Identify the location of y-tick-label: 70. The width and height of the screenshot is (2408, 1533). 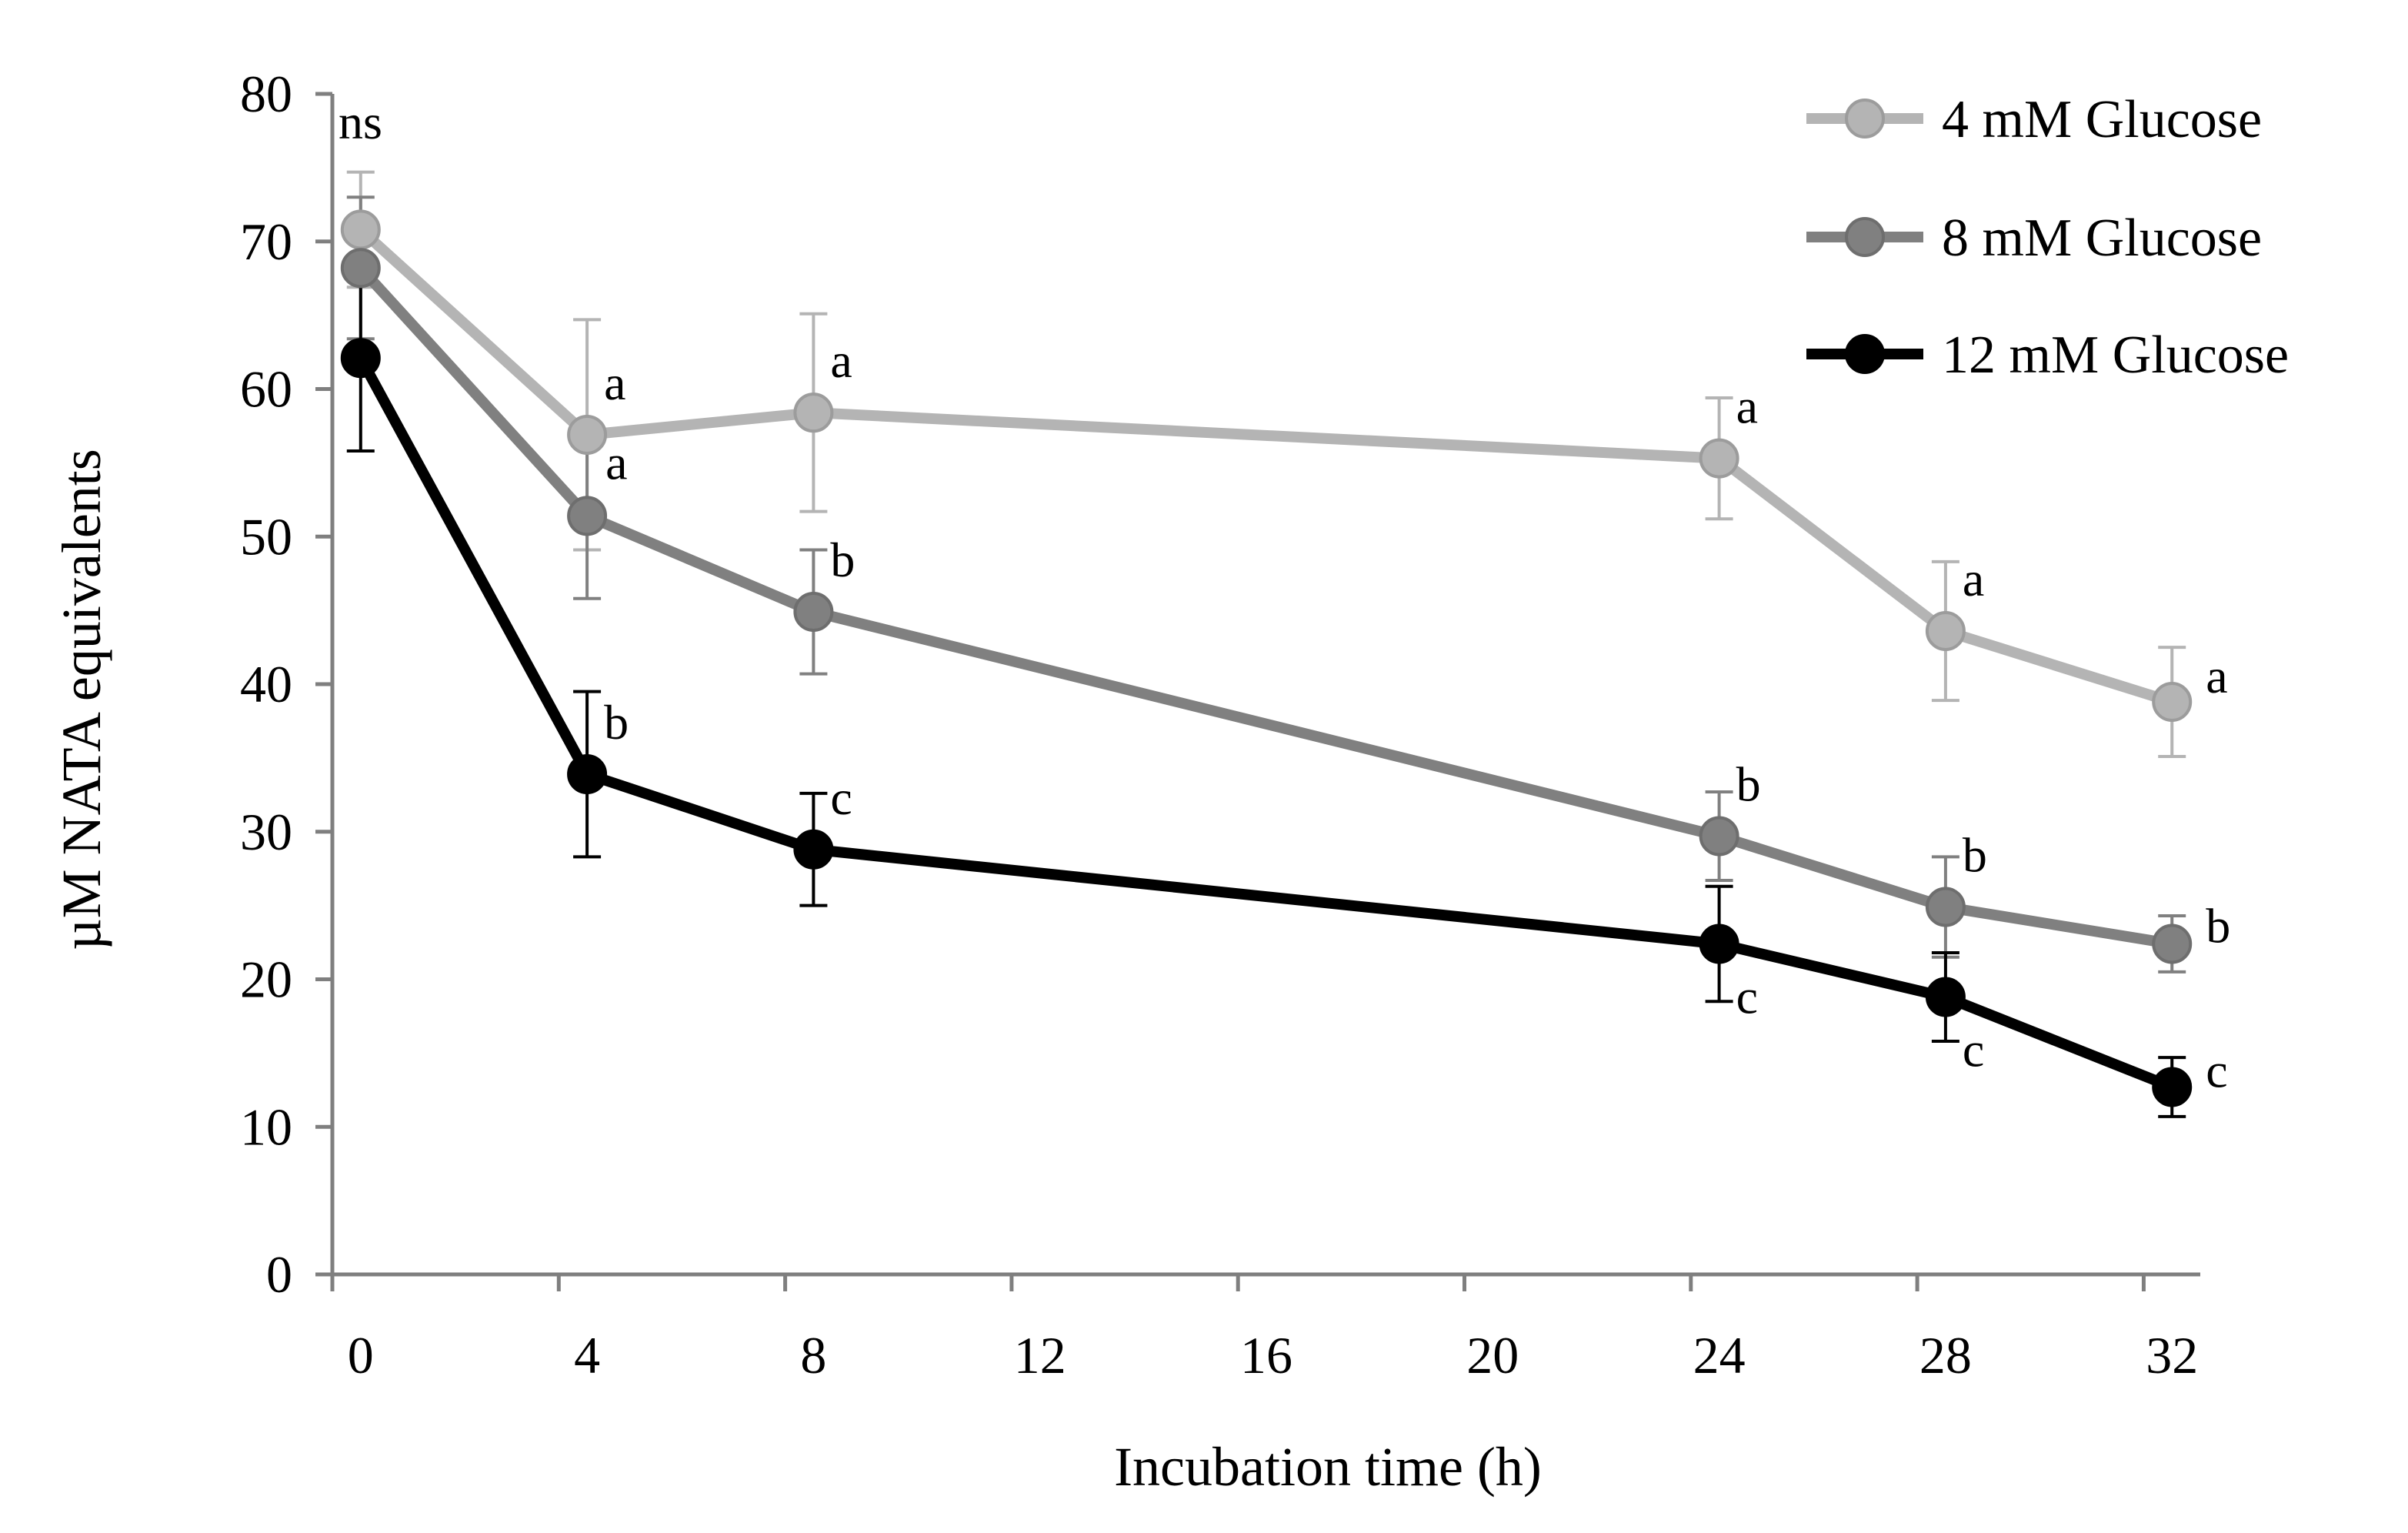
(266, 241).